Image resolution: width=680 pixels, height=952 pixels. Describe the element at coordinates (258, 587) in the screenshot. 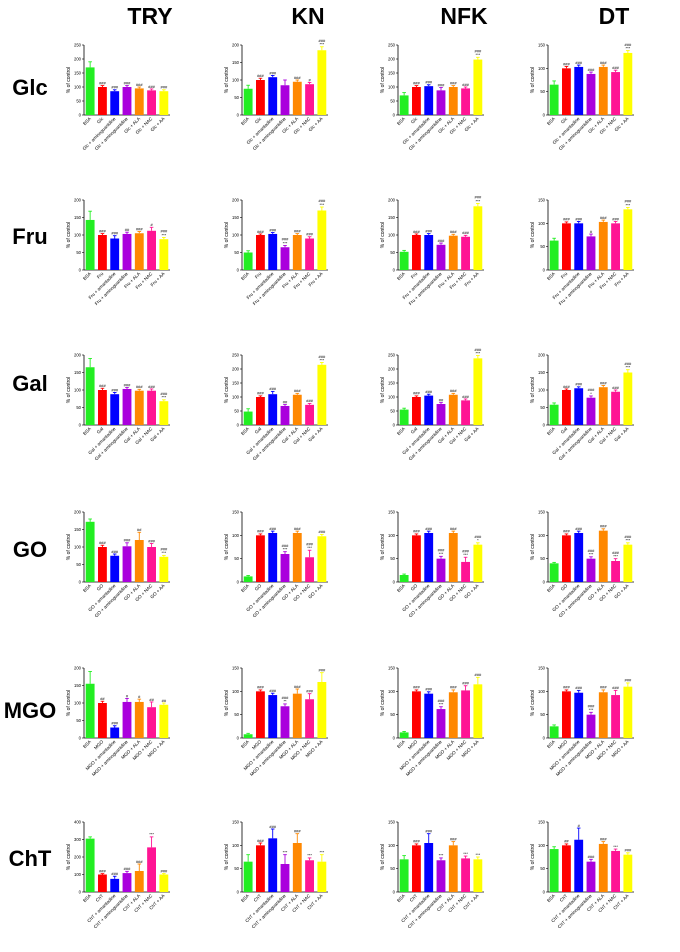

I see `category-label: GO` at that location.